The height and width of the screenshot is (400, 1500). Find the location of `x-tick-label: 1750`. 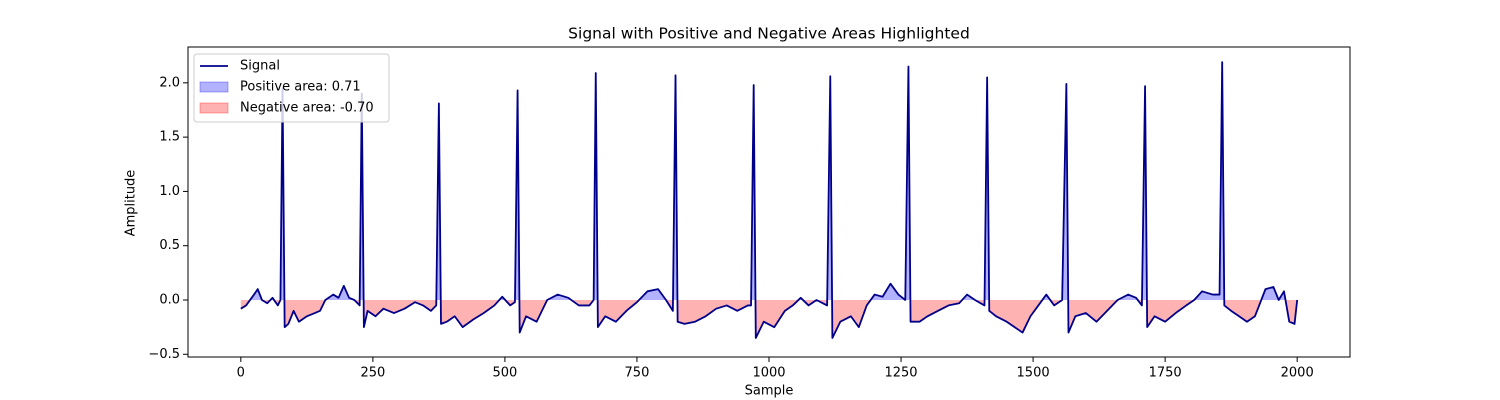

x-tick-label: 1750 is located at coordinates (1165, 373).